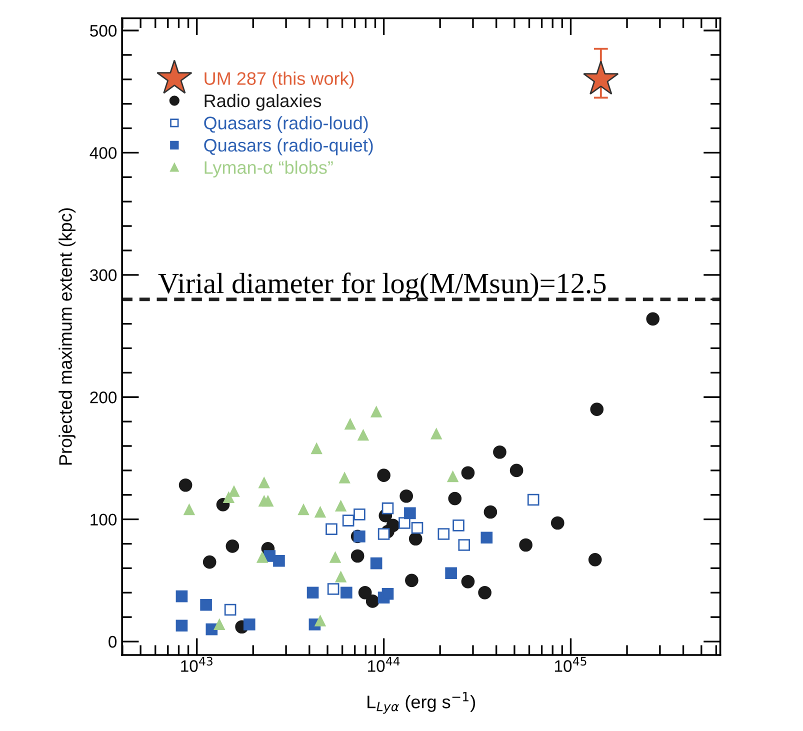 The height and width of the screenshot is (731, 803). I want to click on legend-label: Lyman-α “blobs”, so click(268, 169).